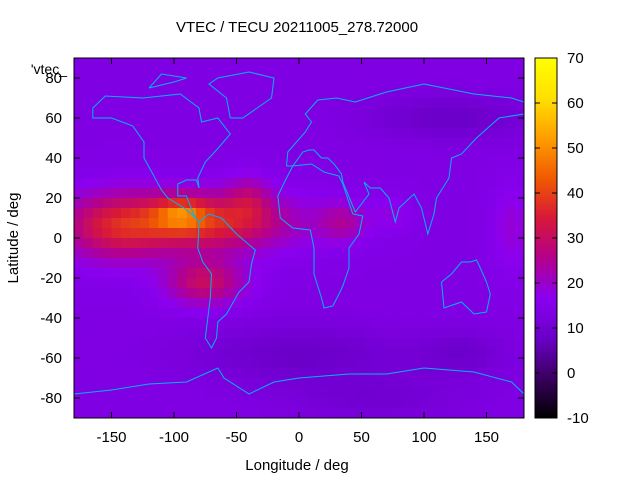 Image resolution: width=640 pixels, height=480 pixels. What do you see at coordinates (486, 437) in the screenshot?
I see `x-tick-label: 150` at bounding box center [486, 437].